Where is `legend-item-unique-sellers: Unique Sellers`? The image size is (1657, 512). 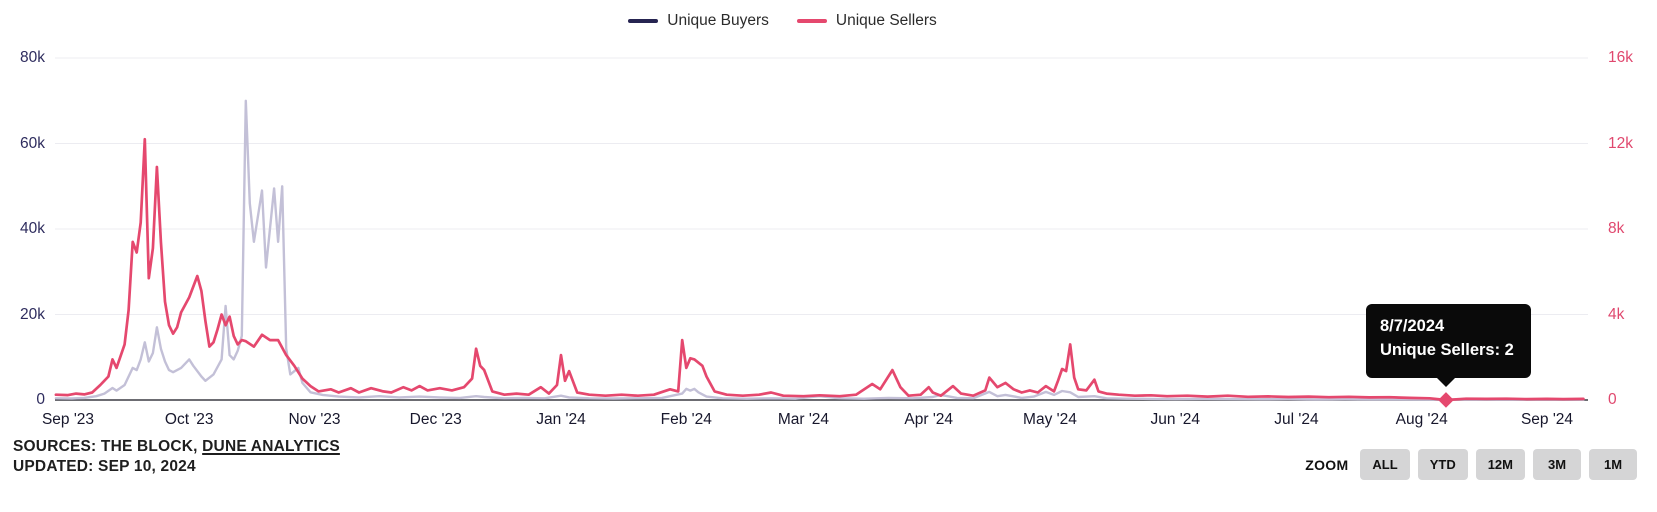
legend-item-unique-sellers: Unique Sellers is located at coordinates (866, 21).